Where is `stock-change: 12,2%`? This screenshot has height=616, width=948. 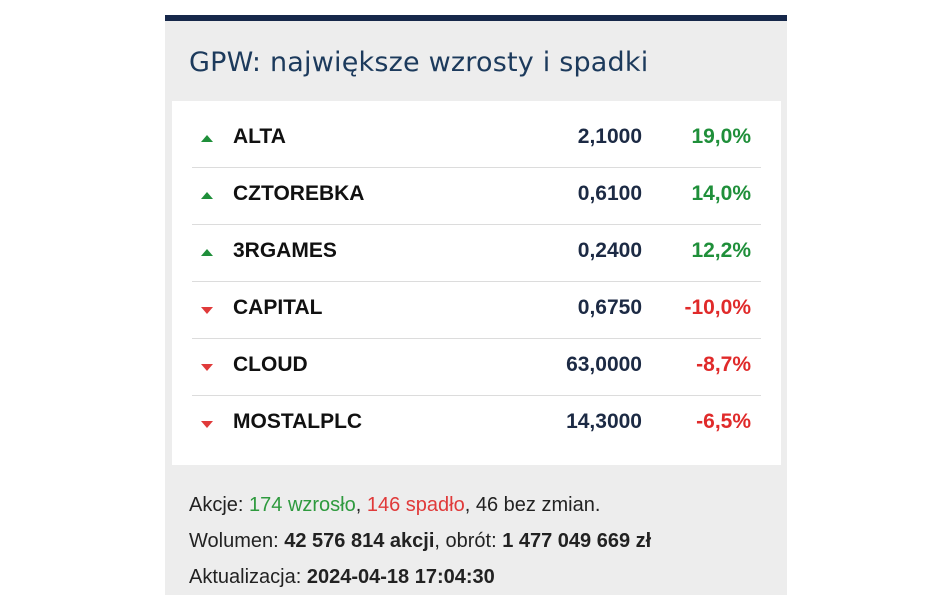 stock-change: 12,2% is located at coordinates (721, 250).